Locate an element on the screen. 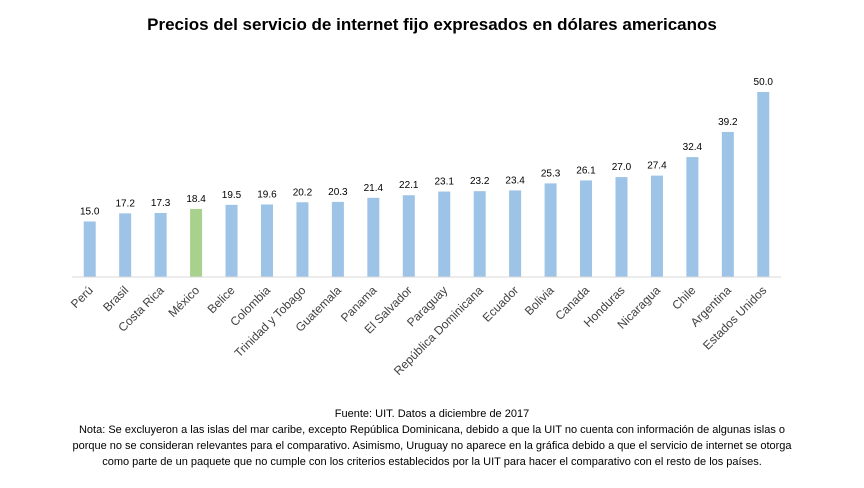 The image size is (864, 488). bar-brasil is located at coordinates (125, 245).